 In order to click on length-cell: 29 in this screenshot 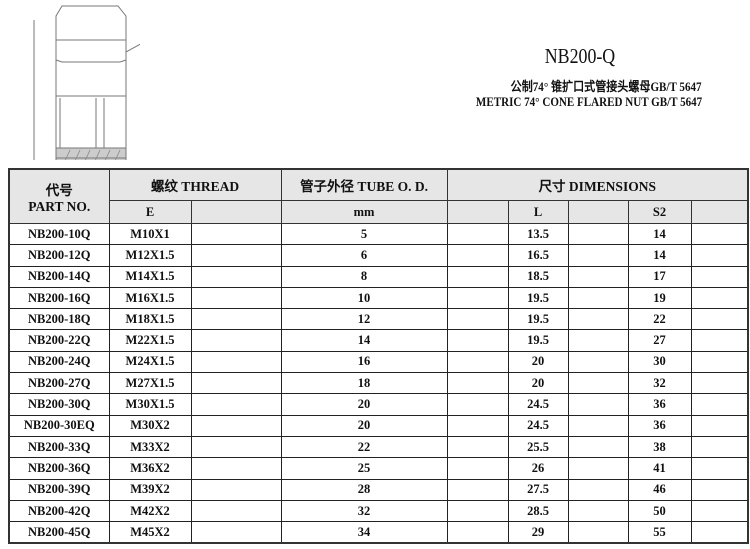, I will do `click(538, 532)`.